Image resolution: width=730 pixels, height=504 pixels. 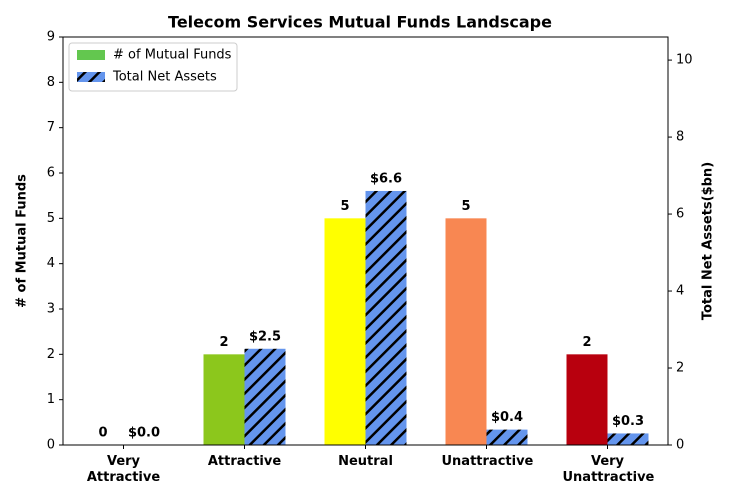 What do you see at coordinates (51, 218) in the screenshot?
I see `y-tick-label: 5` at bounding box center [51, 218].